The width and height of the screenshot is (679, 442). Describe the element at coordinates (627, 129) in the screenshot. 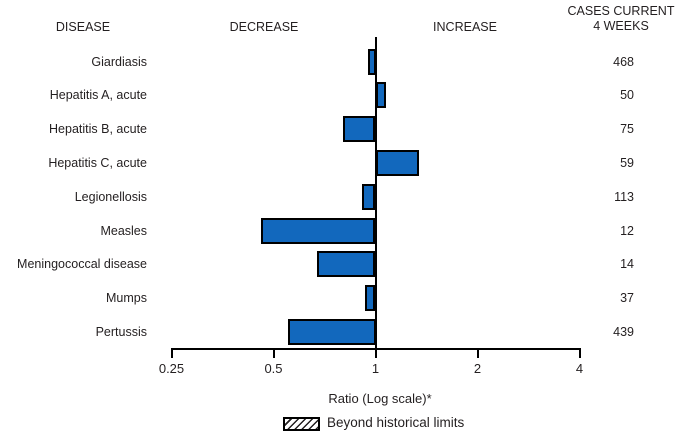

I see `cases-value: 75` at that location.